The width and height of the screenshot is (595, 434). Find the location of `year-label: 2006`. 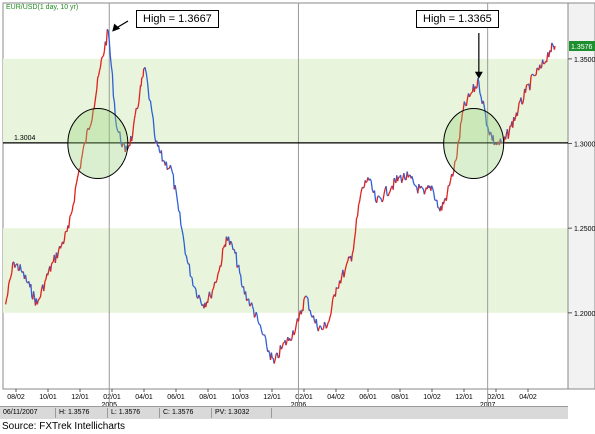

year-label: 2006 is located at coordinates (299, 405).